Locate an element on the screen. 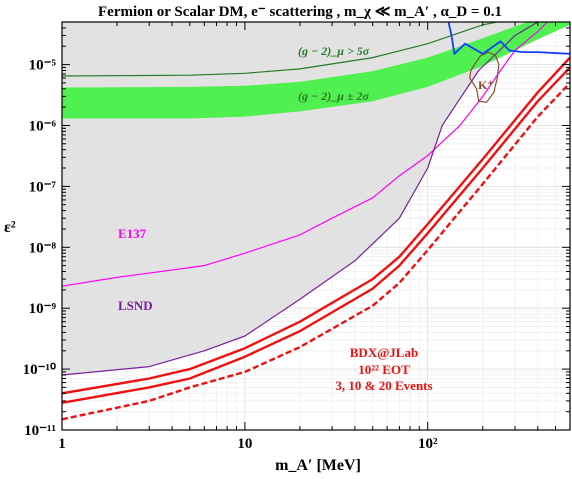 The height and width of the screenshot is (479, 572). y-tick-label: 10⁻⁷ is located at coordinates (43, 187).